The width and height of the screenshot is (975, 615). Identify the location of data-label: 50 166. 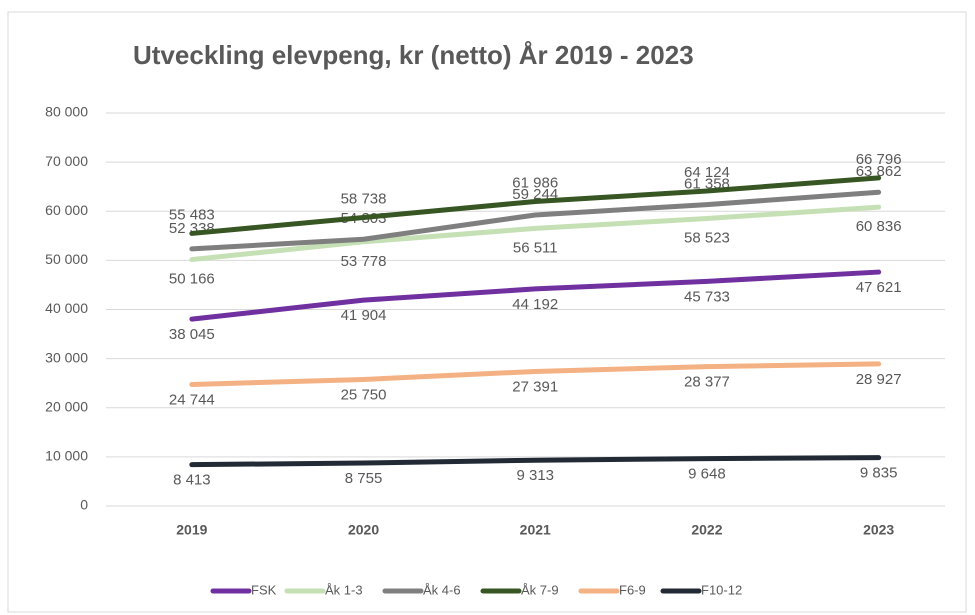
(192, 279).